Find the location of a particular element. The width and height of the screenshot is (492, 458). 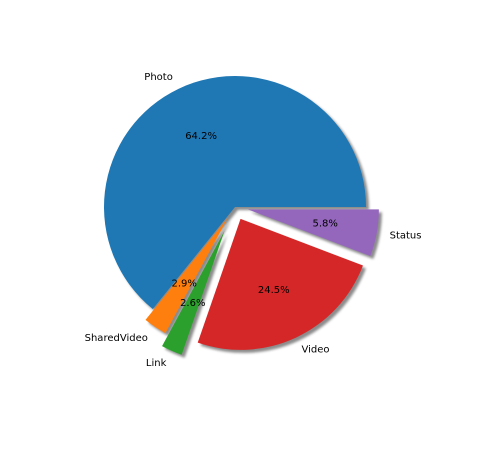

slice-status is located at coordinates (313, 233).